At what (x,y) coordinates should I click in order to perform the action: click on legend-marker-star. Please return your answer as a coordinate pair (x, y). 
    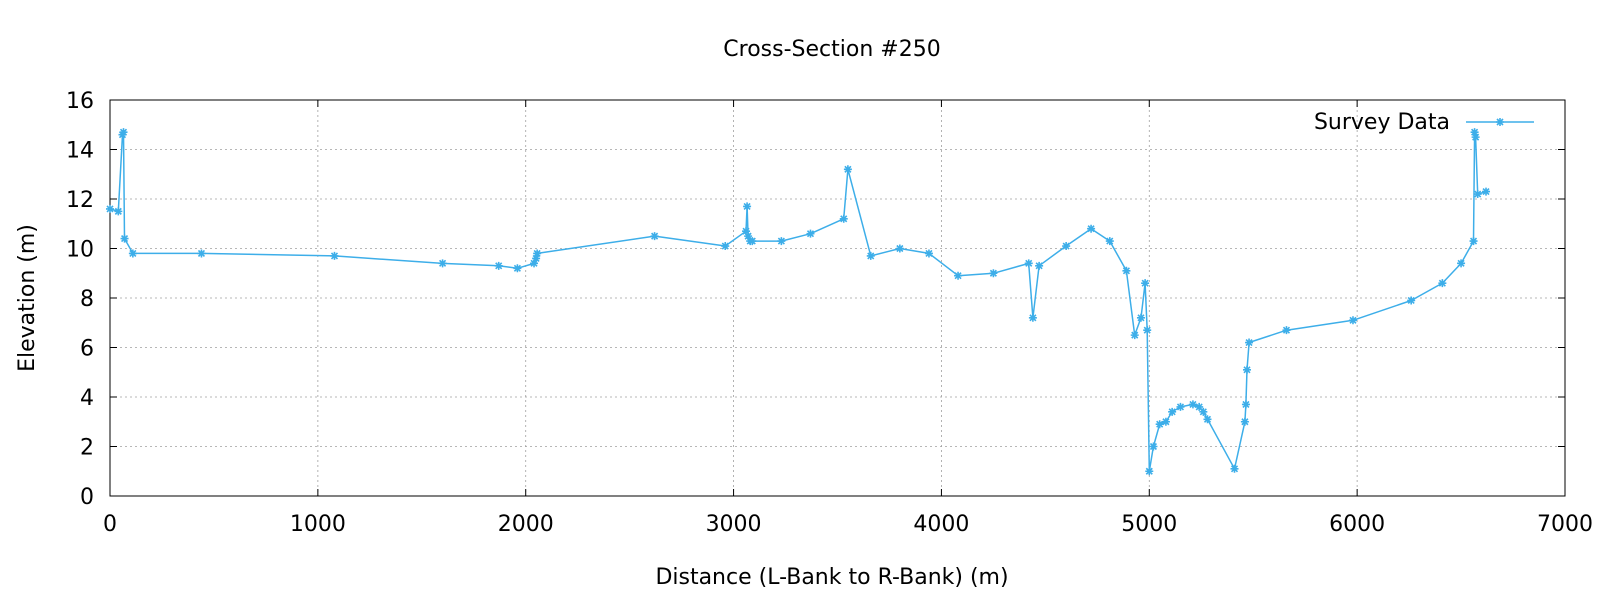
    Looking at the image, I should click on (1500, 122).